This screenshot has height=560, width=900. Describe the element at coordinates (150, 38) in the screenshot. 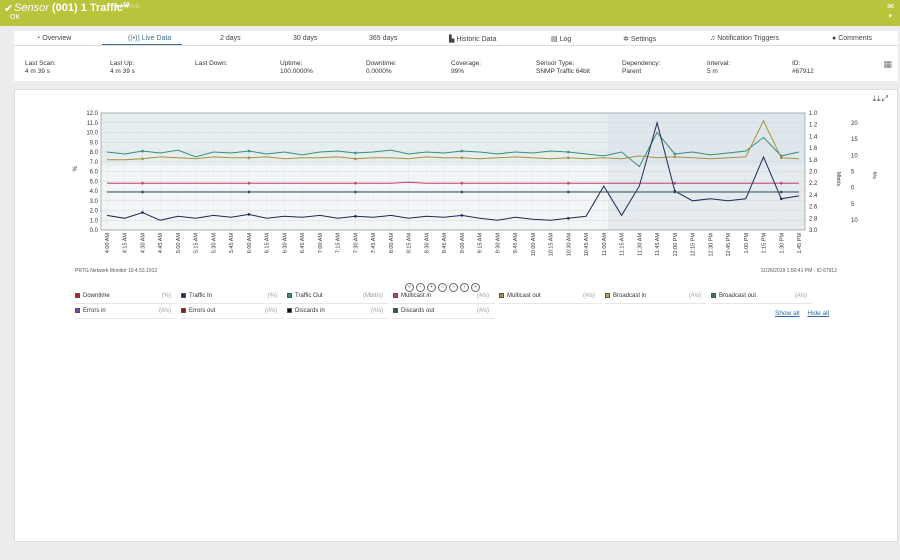

I see `tab-live-data: ((•)) Live Data` at that location.